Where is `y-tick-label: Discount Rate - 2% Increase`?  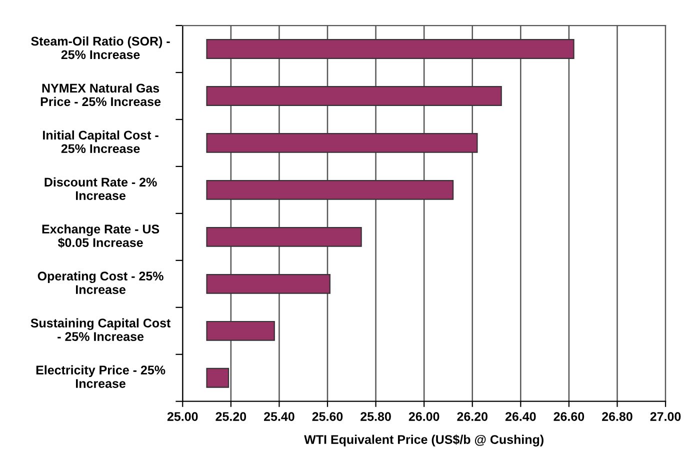 y-tick-label: Discount Rate - 2% Increase is located at coordinates (100, 188).